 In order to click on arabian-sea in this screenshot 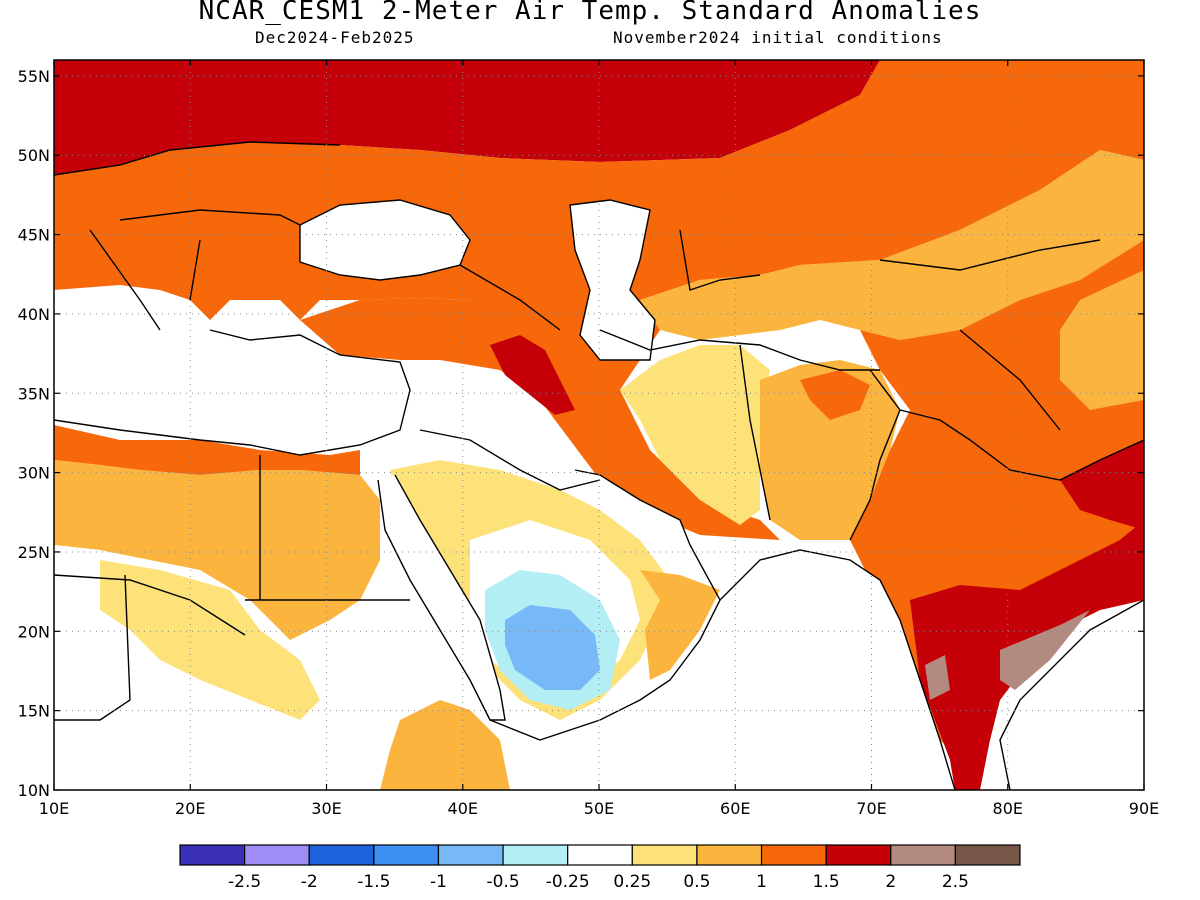, I will do `click(787, 670)`.